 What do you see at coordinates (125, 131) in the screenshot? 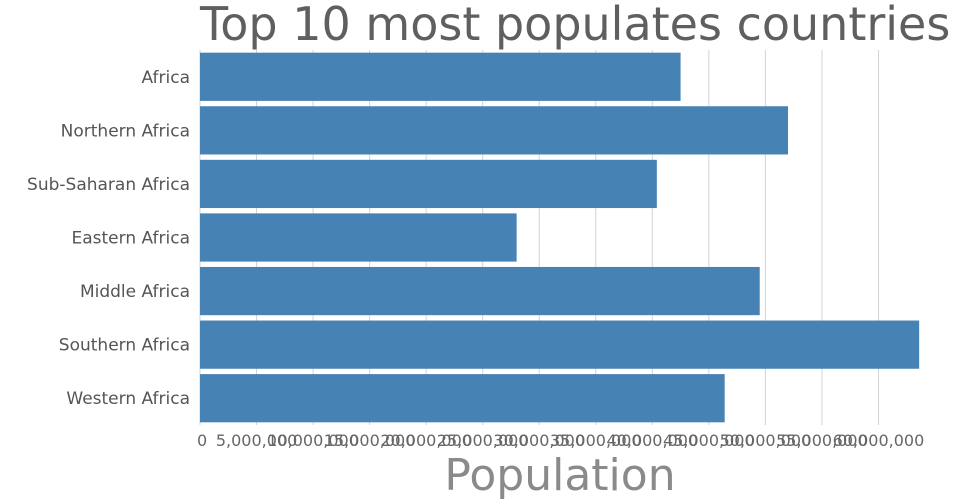
I see `category-label: Northern Africa` at bounding box center [125, 131].